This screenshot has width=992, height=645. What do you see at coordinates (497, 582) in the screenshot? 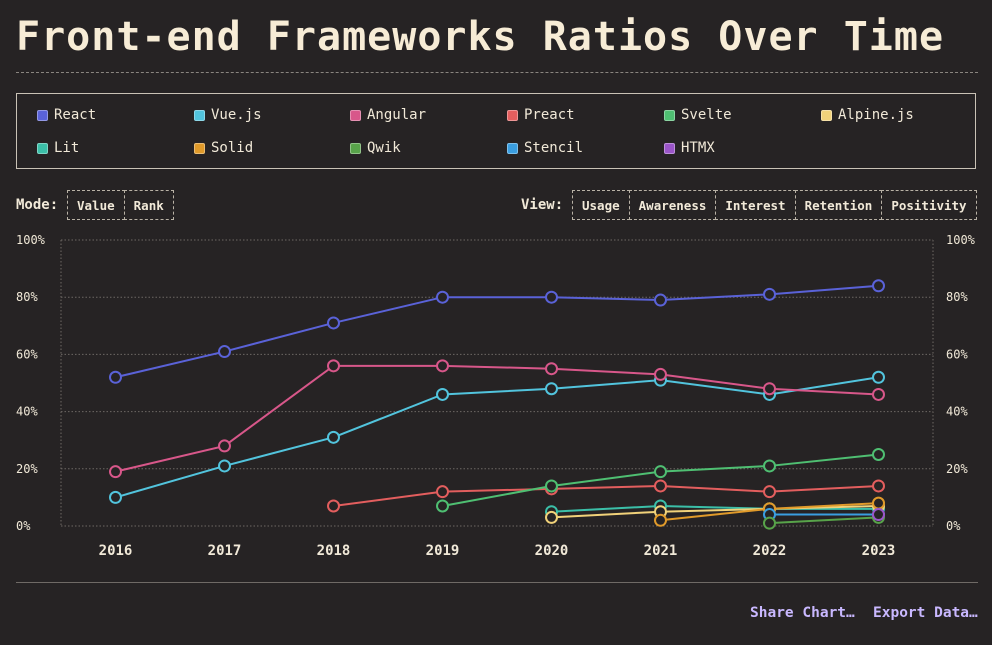
I see `footer-divider` at bounding box center [497, 582].